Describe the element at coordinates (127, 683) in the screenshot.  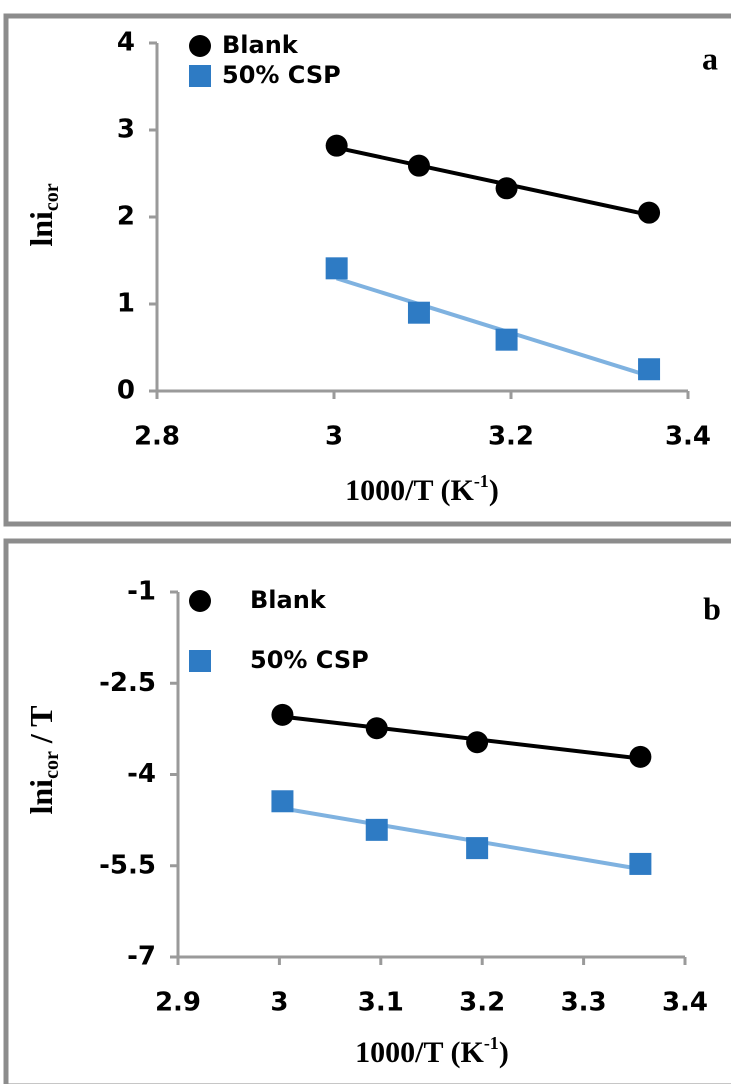
I see `y-tick-label: -2.5` at that location.